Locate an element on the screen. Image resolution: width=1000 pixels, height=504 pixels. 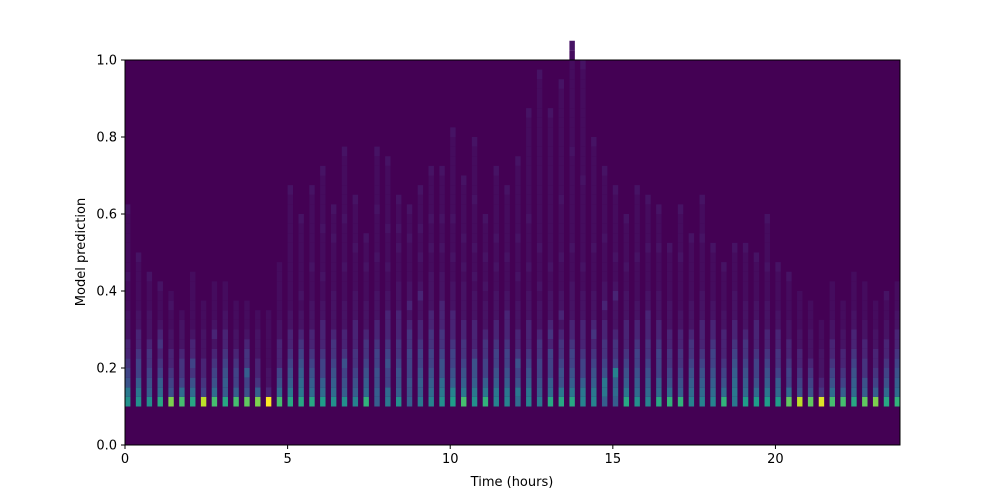
x-tick-label: 10 is located at coordinates (450, 459).